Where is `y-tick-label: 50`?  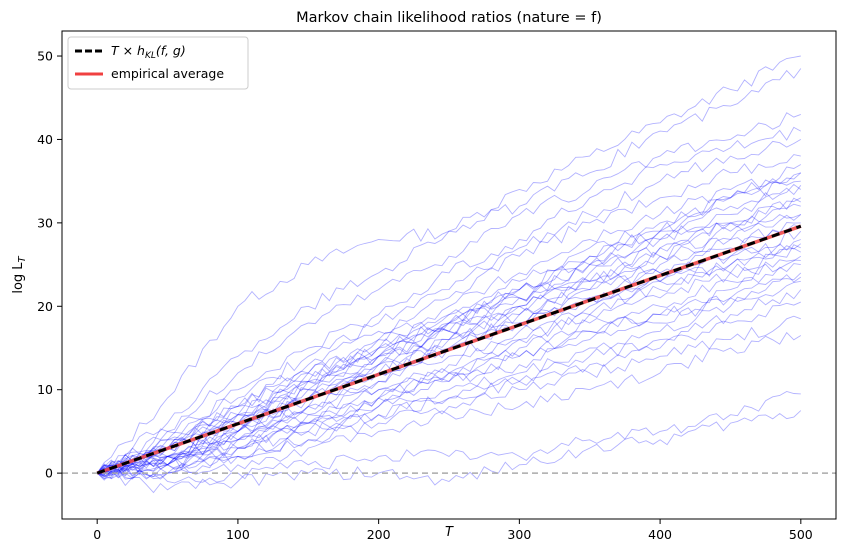 y-tick-label: 50 is located at coordinates (45, 56).